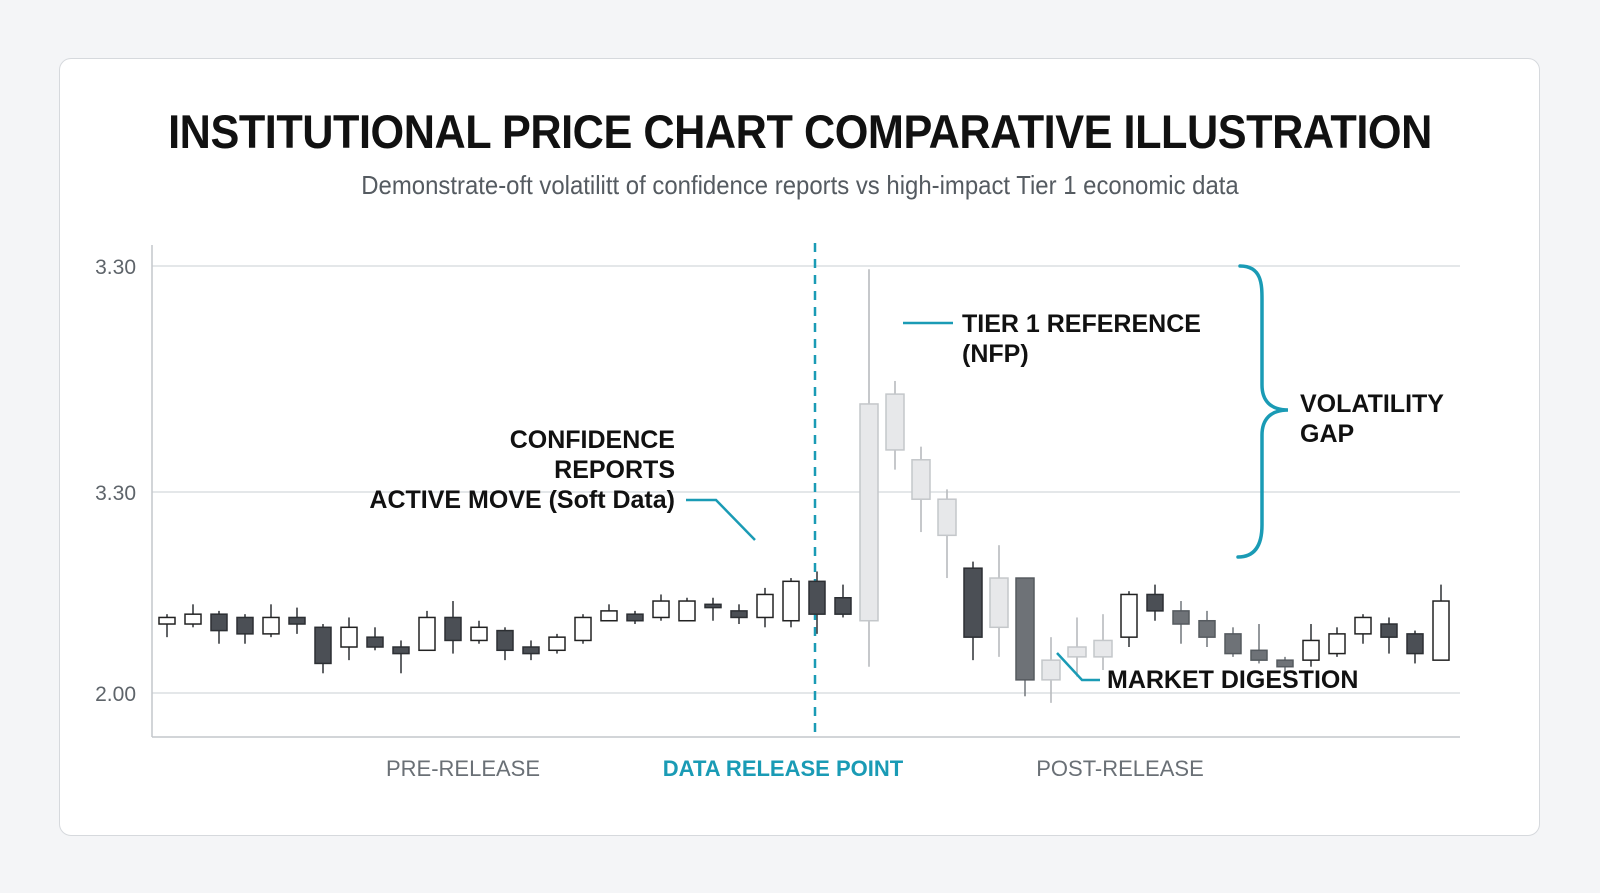  I want to click on annotation-tier1-text: (NFP), so click(995, 354).